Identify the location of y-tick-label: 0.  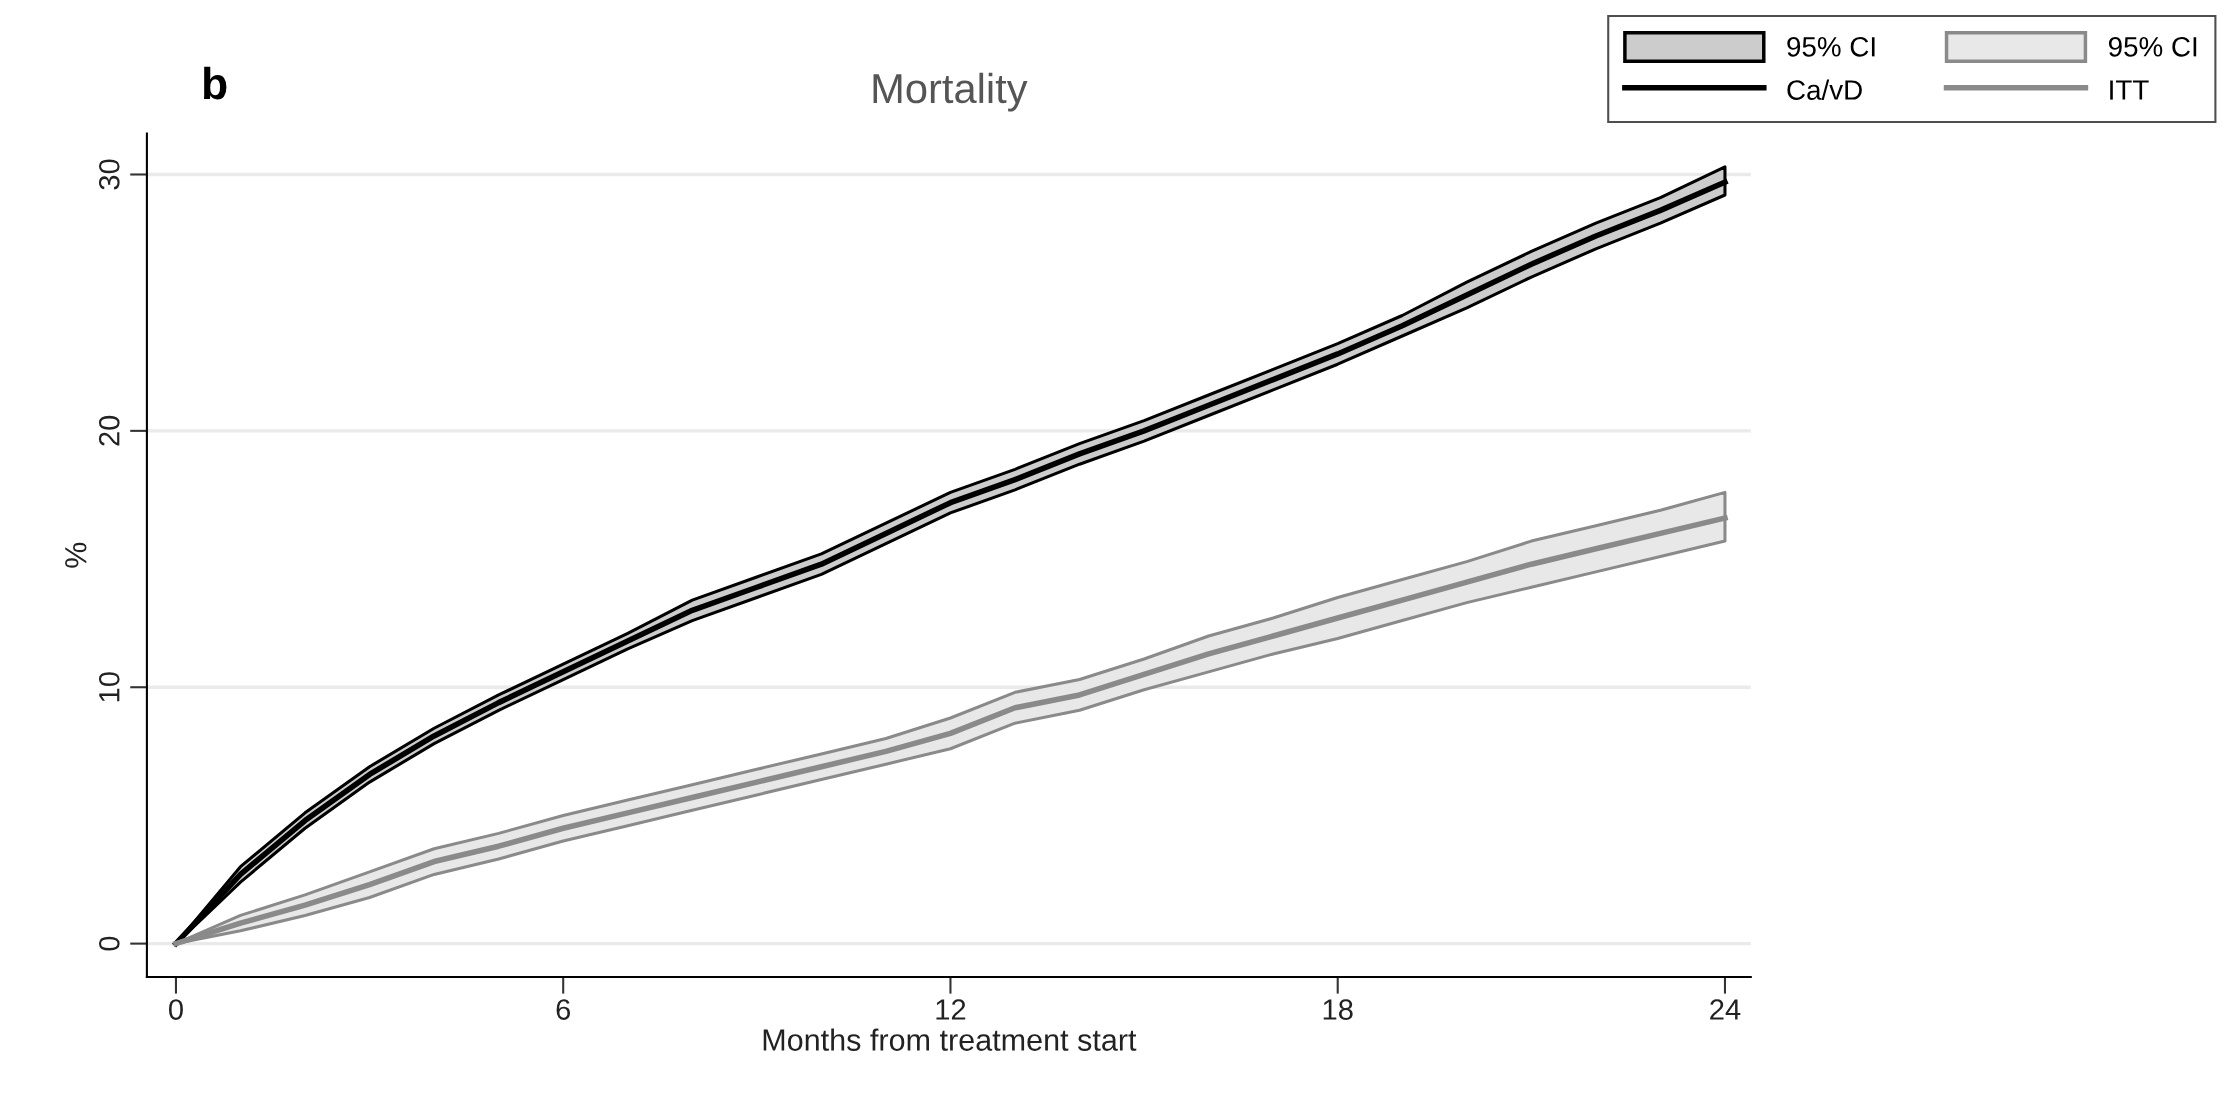
(109, 943).